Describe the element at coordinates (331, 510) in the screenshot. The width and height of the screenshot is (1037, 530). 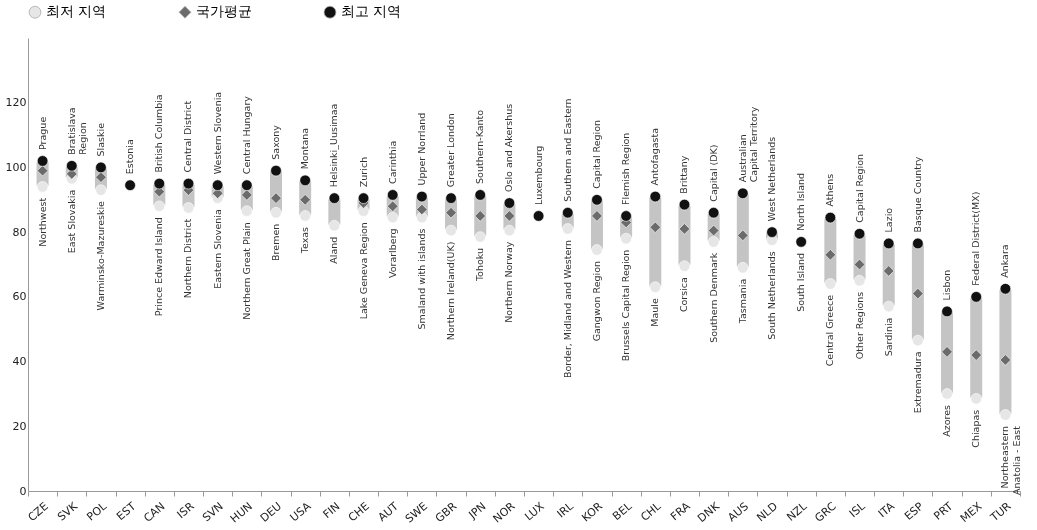
I see `x-tick-label: FIN` at that location.